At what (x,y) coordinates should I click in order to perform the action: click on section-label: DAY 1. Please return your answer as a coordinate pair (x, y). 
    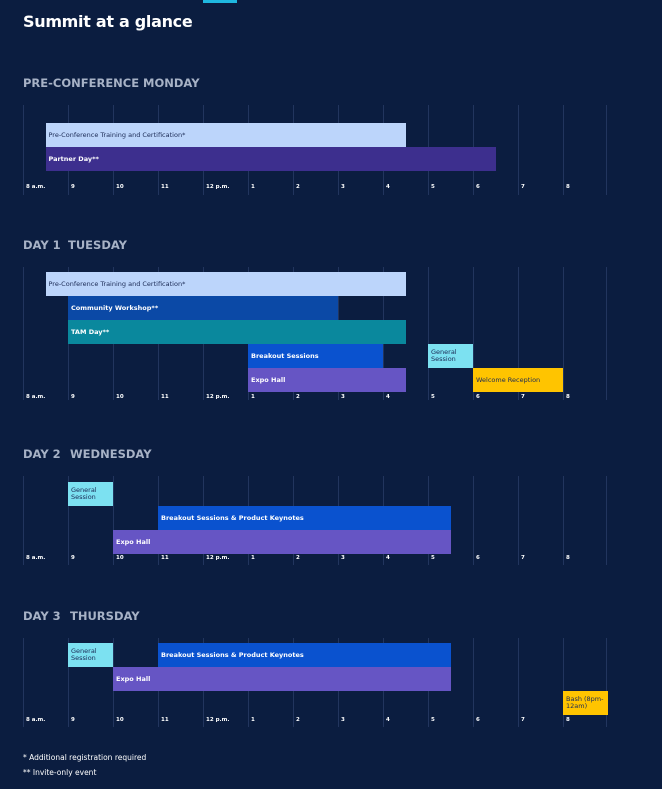
    Looking at the image, I should click on (42, 245).